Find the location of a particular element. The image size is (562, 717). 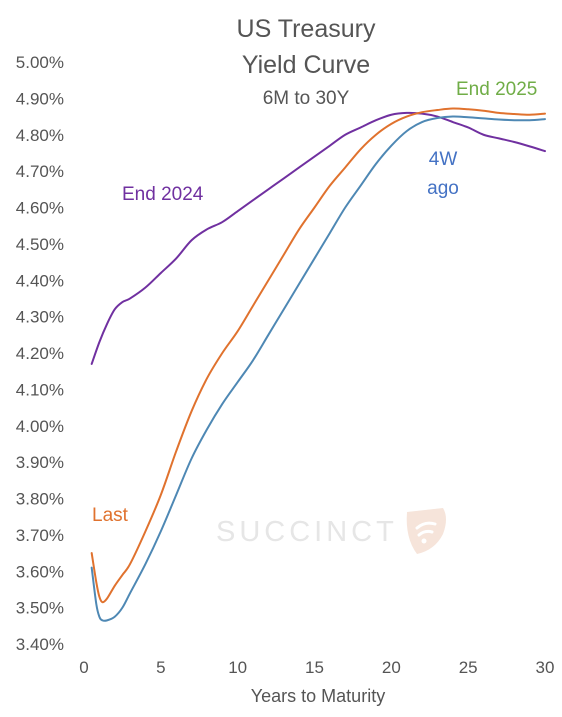

annotation-end-2025: End 2025 is located at coordinates (496, 89).